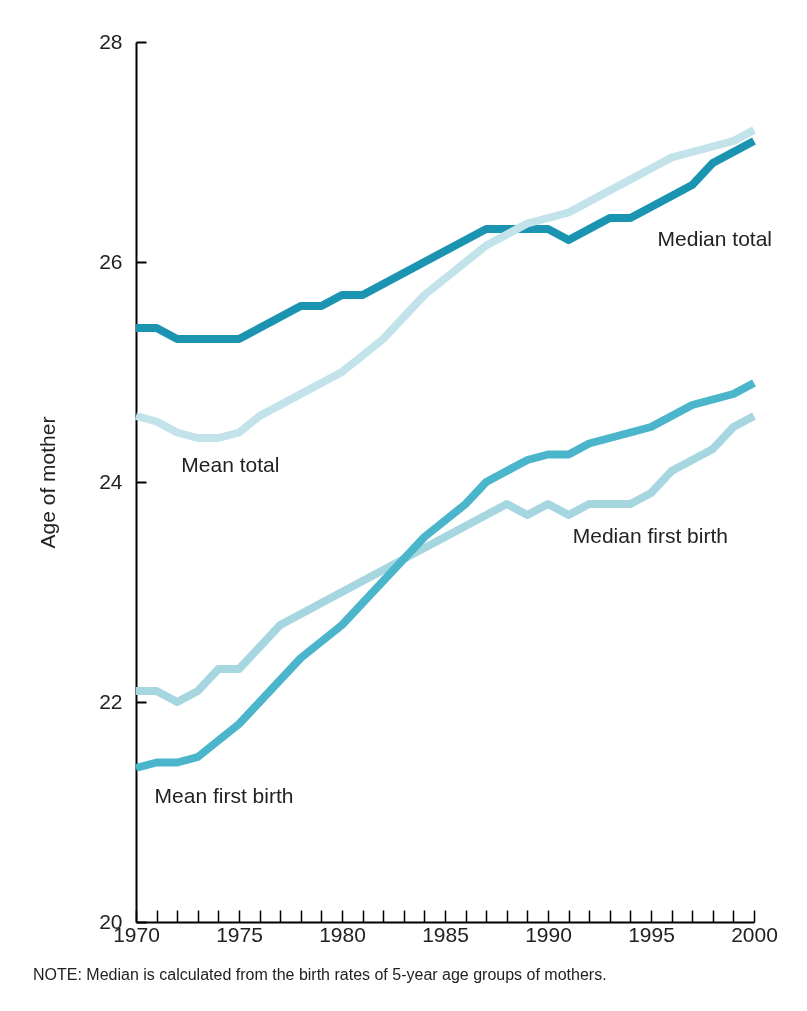 This screenshot has width=807, height=1011. Describe the element at coordinates (111, 481) in the screenshot. I see `y-tick-label: 24` at that location.